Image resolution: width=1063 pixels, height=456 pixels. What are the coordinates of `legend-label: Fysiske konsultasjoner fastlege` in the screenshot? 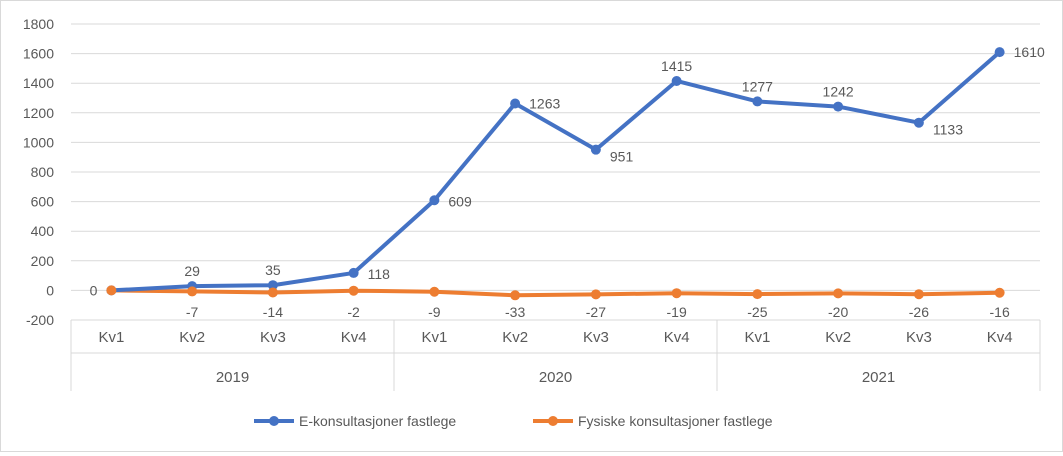 It's located at (675, 421).